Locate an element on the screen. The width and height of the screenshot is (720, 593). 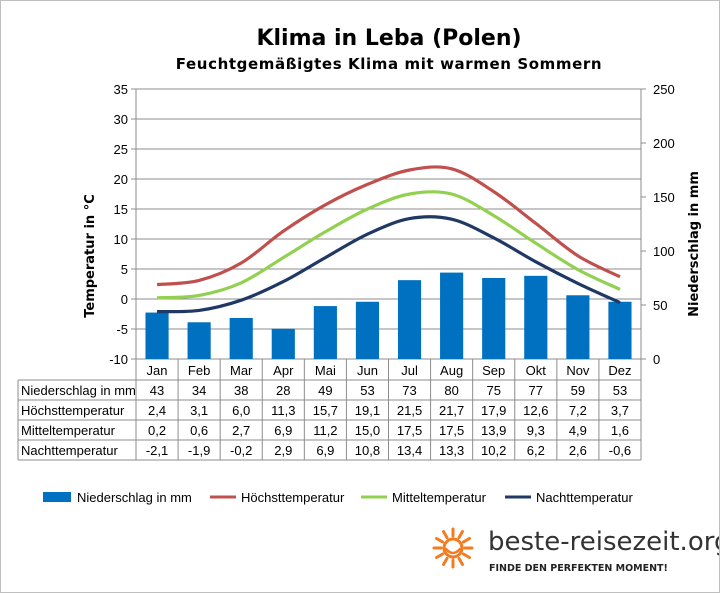
y-left-tick-label: 30 is located at coordinates (121, 119).